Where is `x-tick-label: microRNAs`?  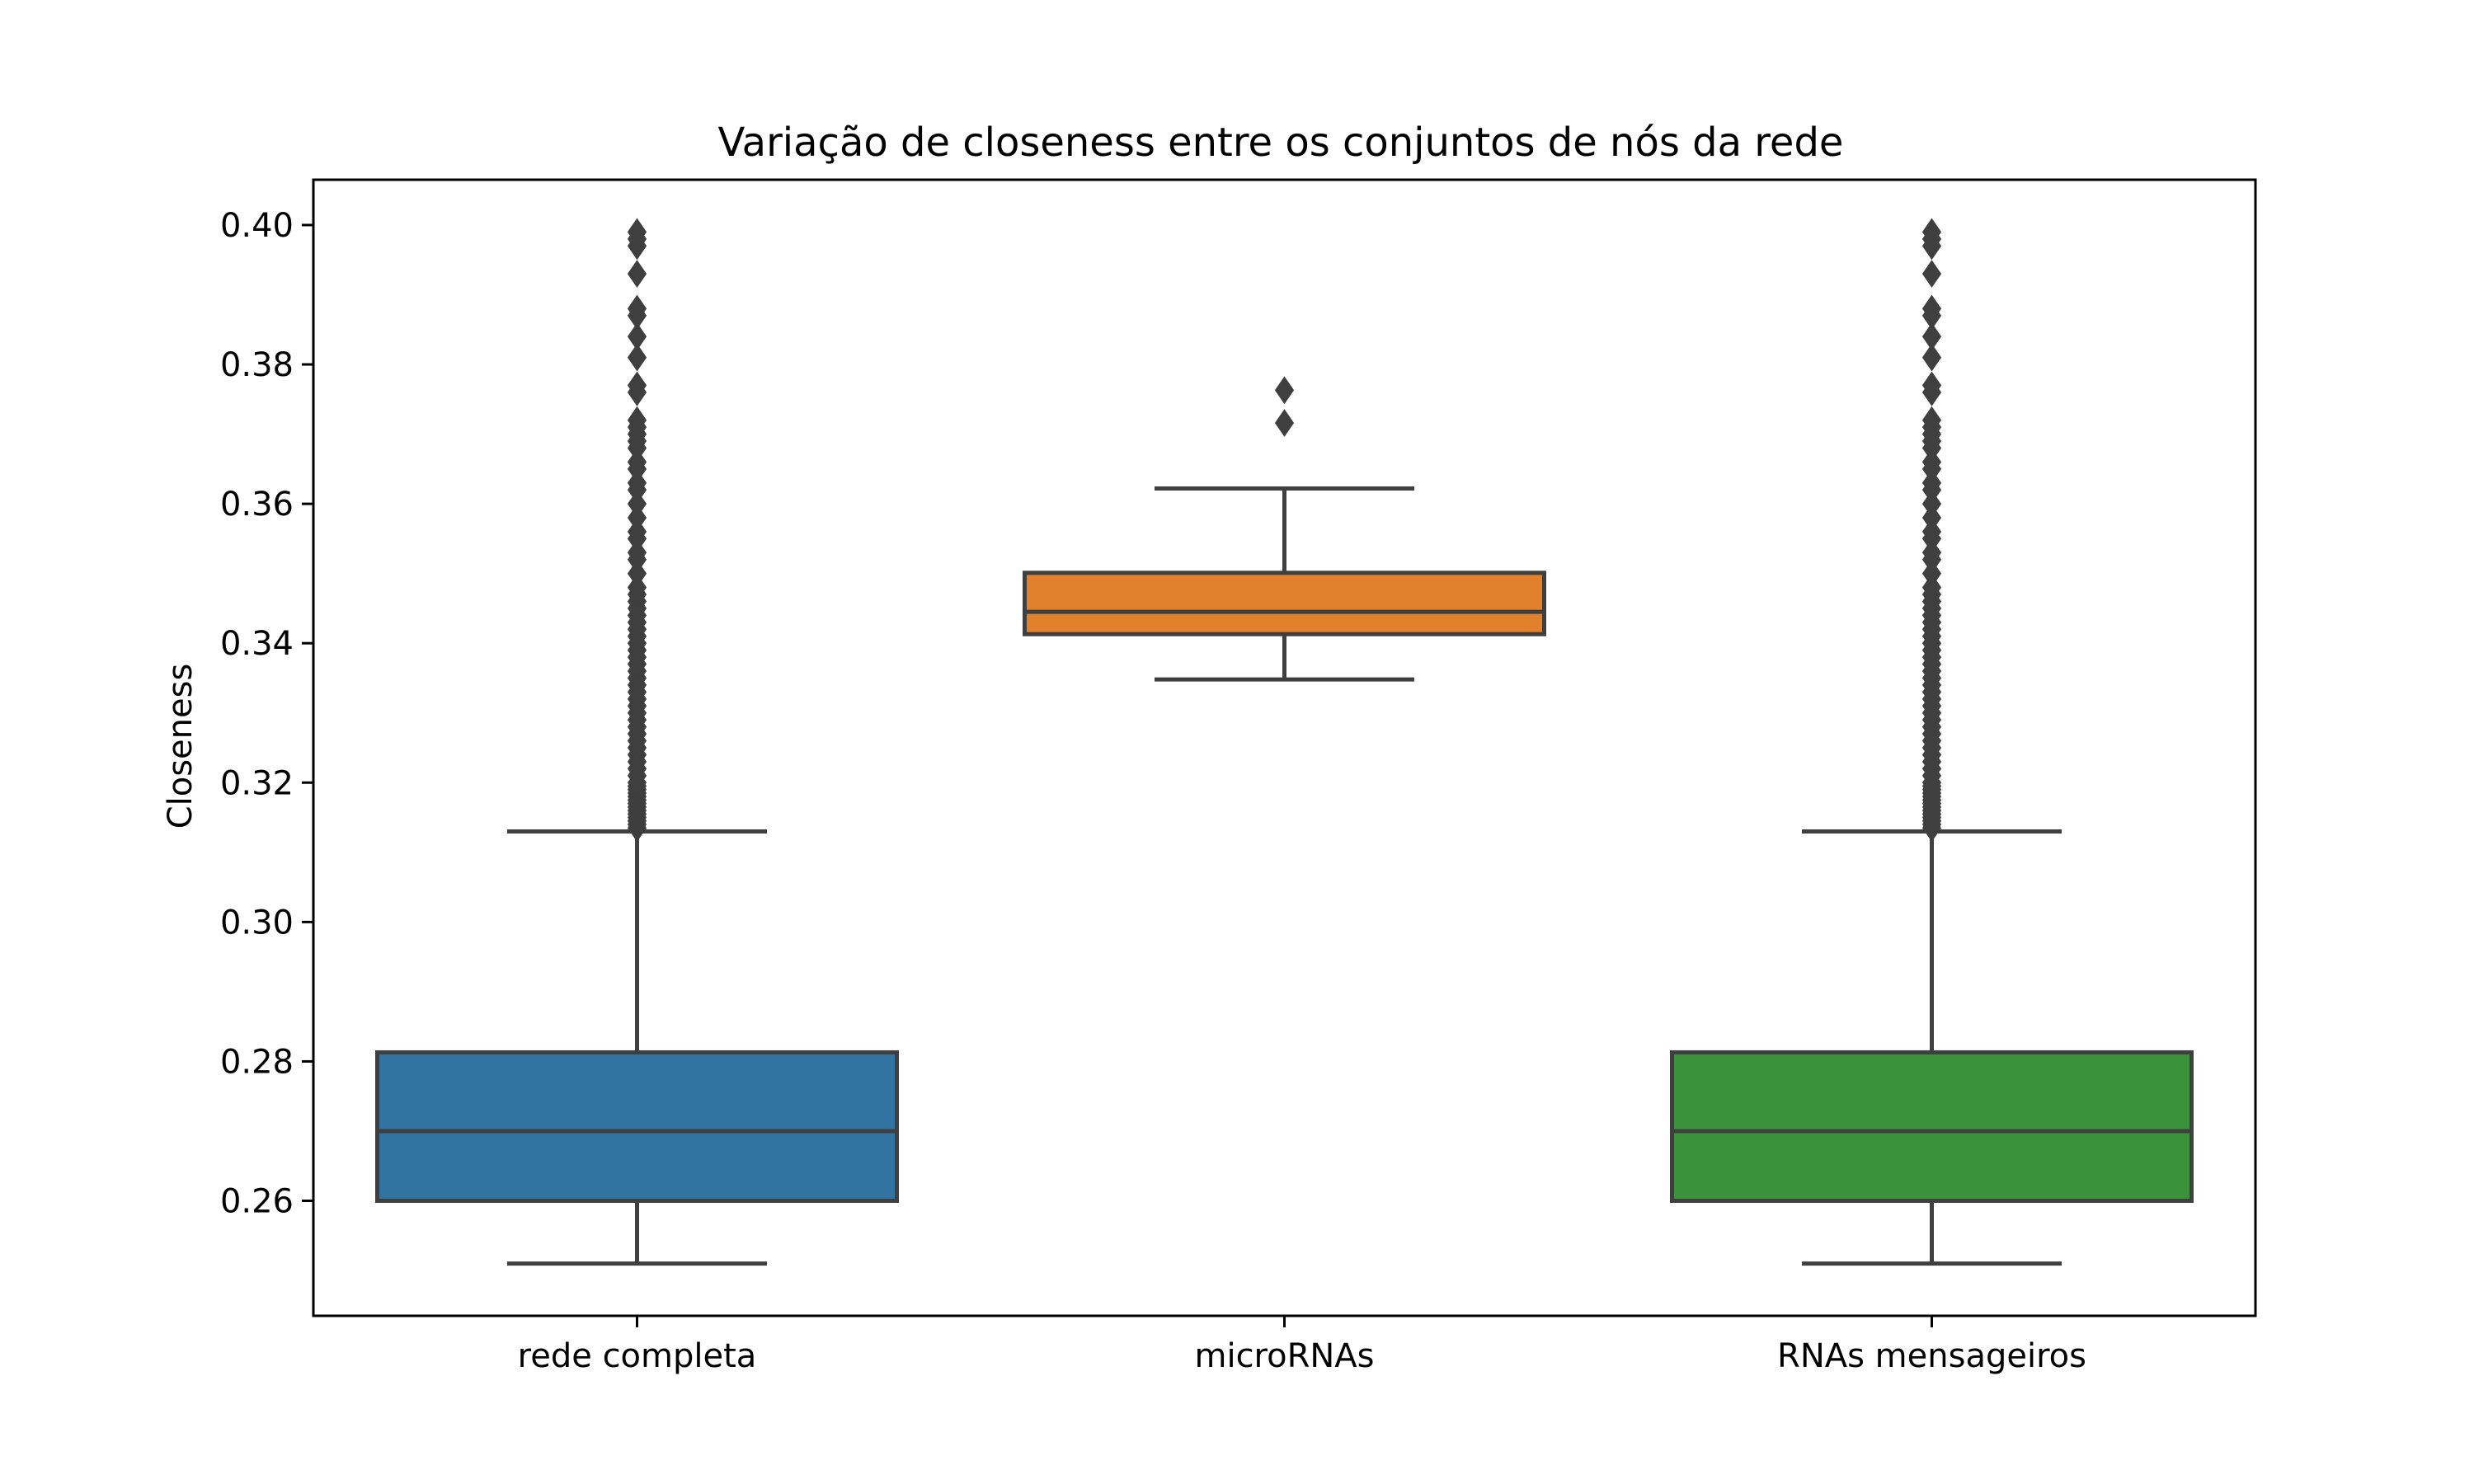 x-tick-label: microRNAs is located at coordinates (1284, 1356).